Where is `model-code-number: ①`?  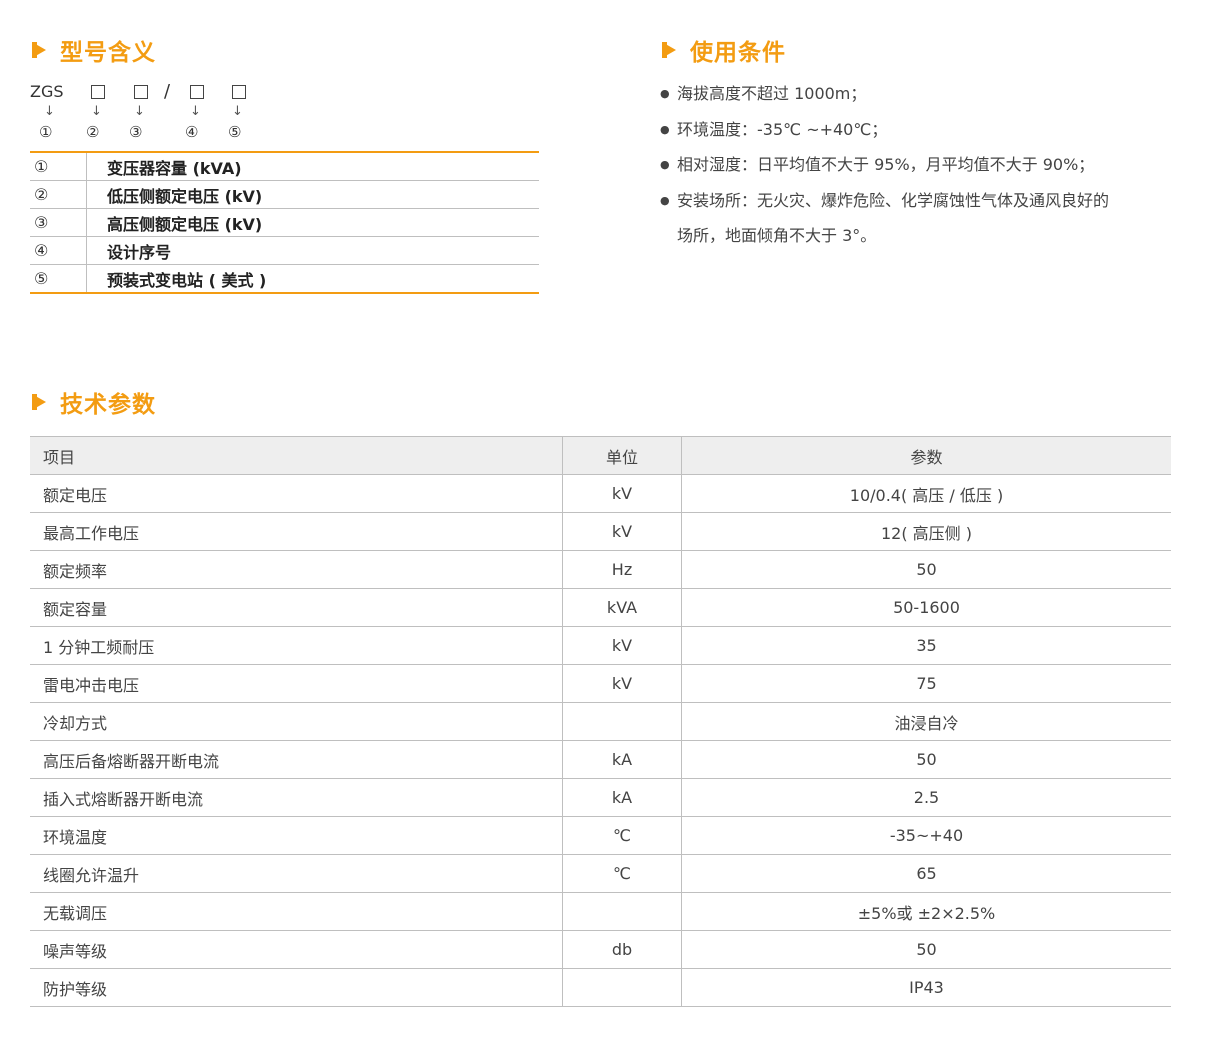
model-code-number: ① is located at coordinates (46, 132).